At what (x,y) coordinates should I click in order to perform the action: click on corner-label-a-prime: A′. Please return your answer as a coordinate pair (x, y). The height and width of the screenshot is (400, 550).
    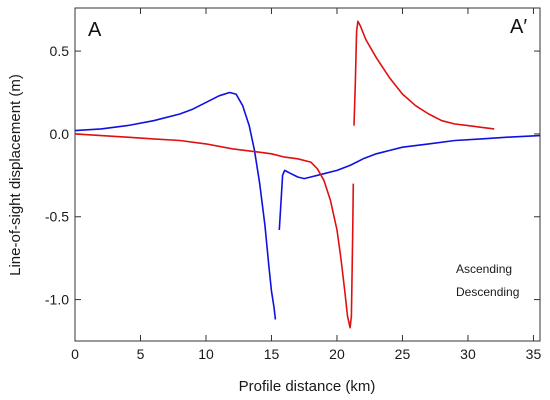
    Looking at the image, I should click on (518, 27).